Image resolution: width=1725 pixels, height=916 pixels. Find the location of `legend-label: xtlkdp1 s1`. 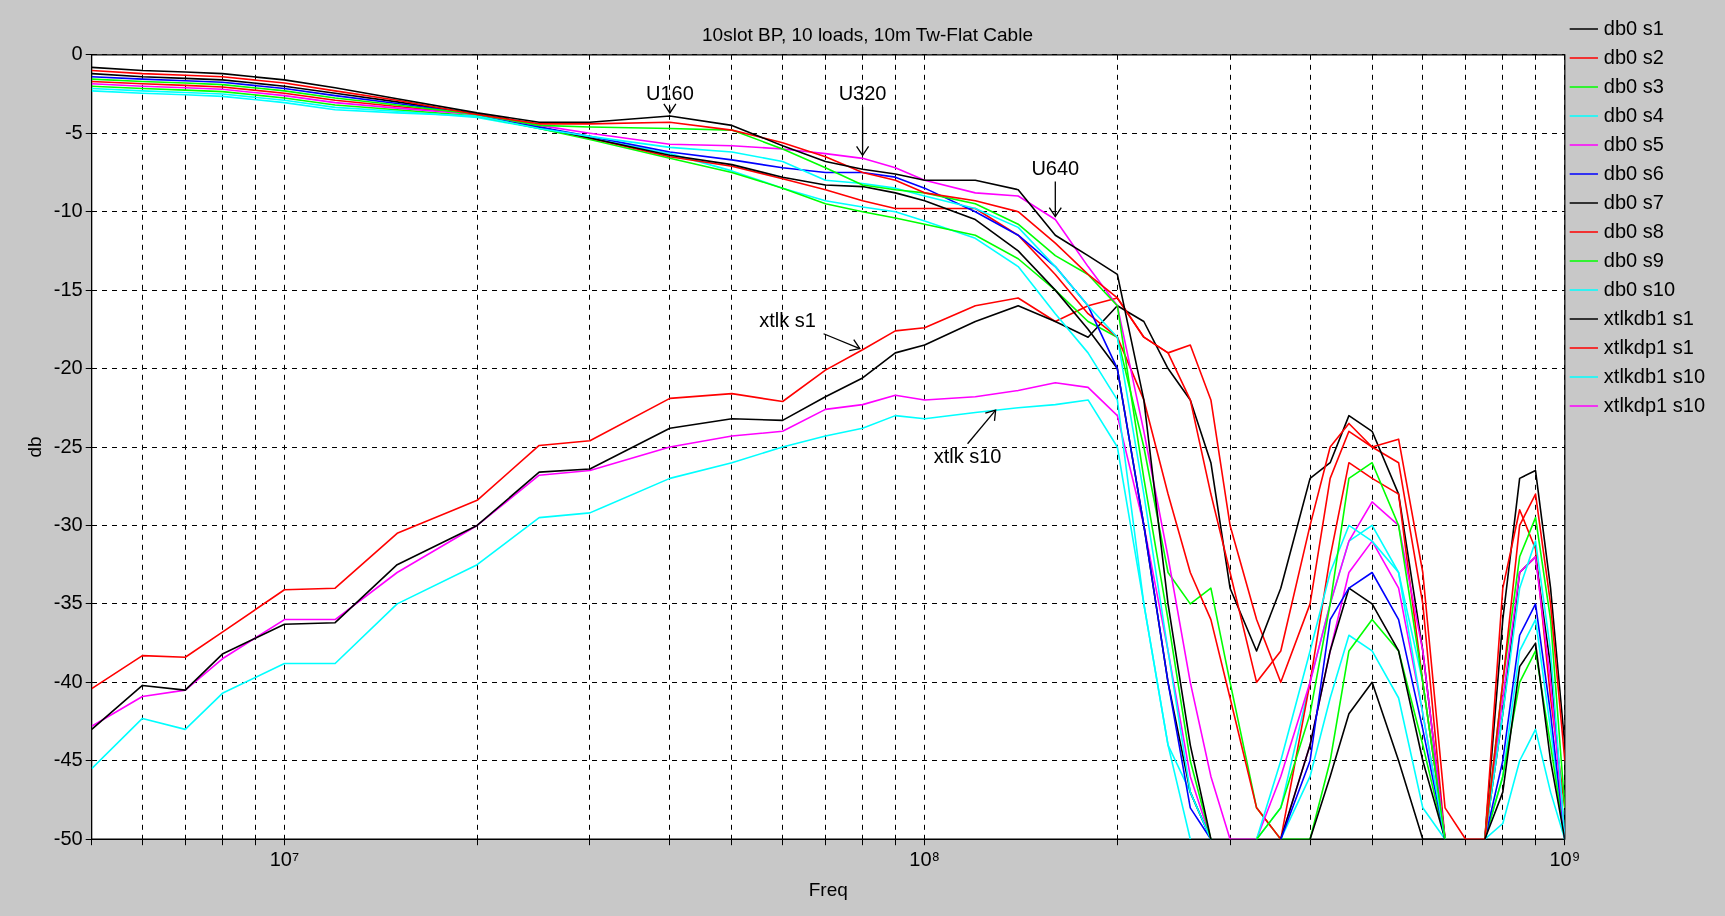

legend-label: xtlkdp1 s1 is located at coordinates (1648, 346).